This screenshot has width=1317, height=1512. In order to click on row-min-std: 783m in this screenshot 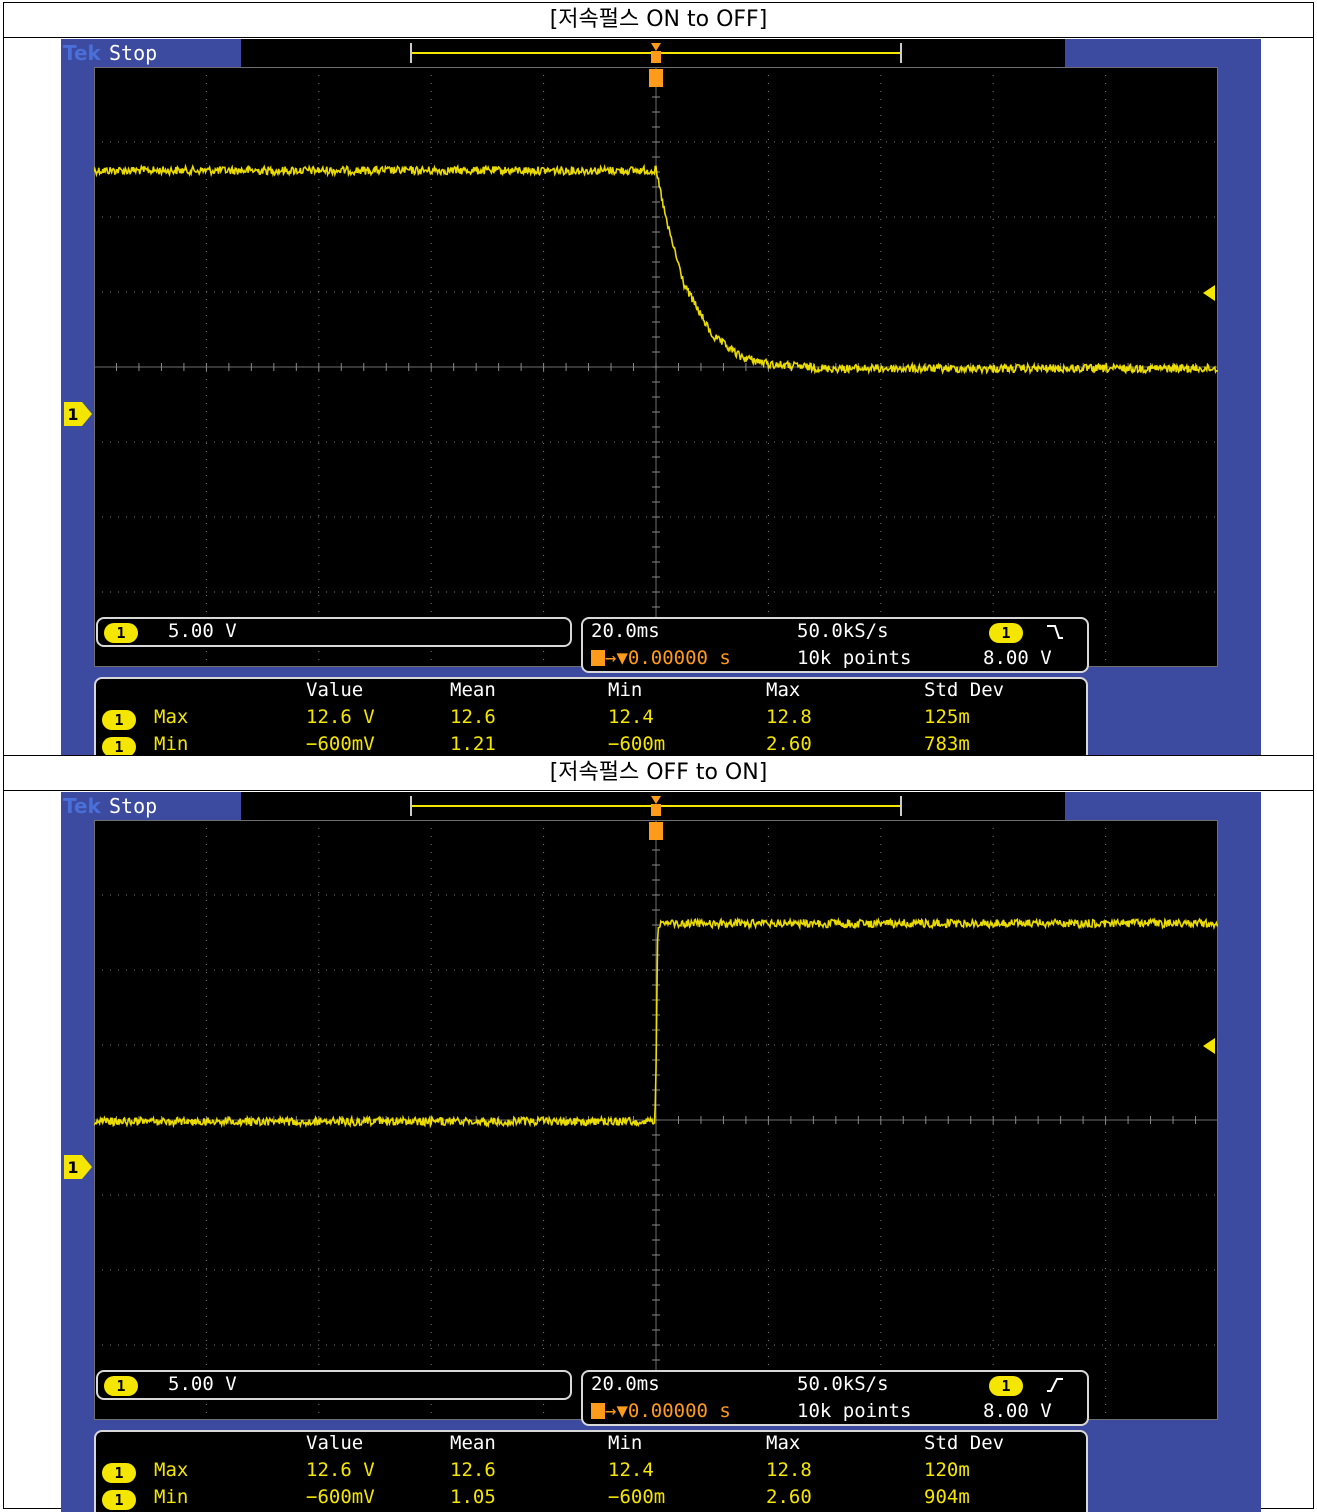, I will do `click(947, 744)`.